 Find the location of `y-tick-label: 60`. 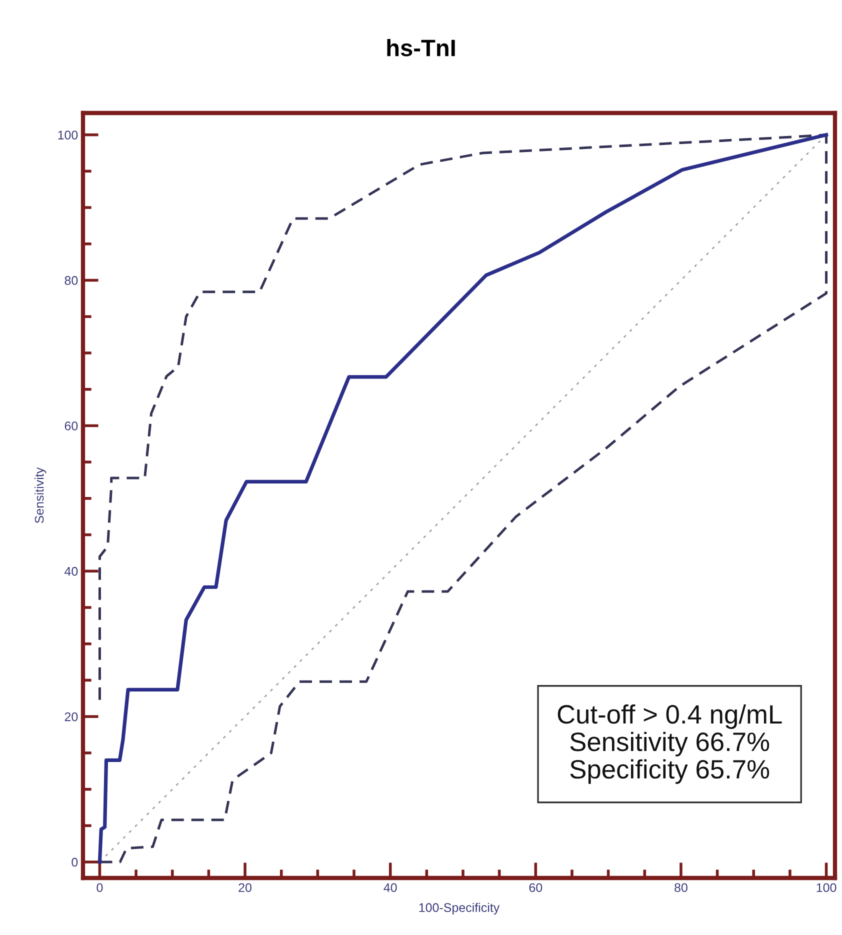

y-tick-label: 60 is located at coordinates (71, 425).